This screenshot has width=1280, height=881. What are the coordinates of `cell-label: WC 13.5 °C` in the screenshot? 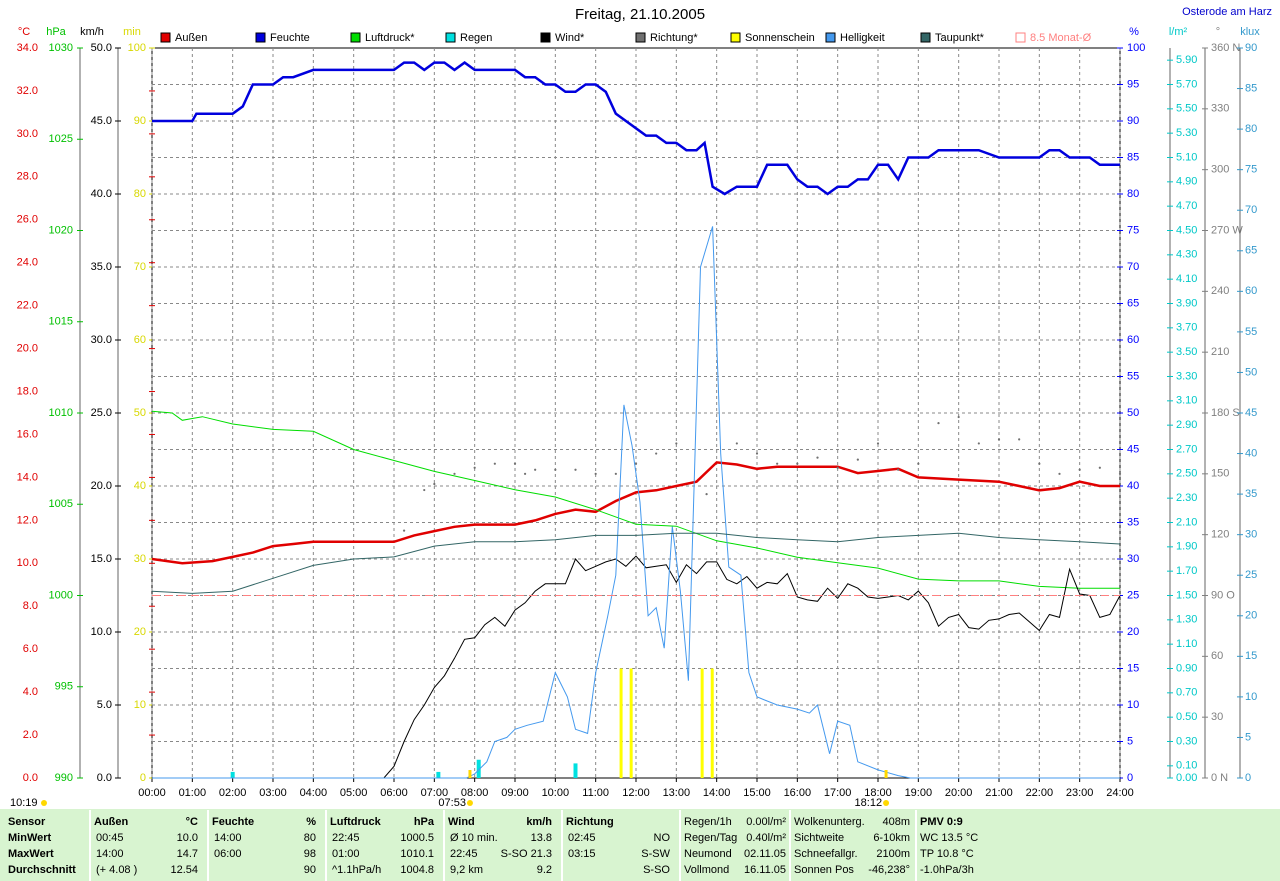 It's located at (949, 838).